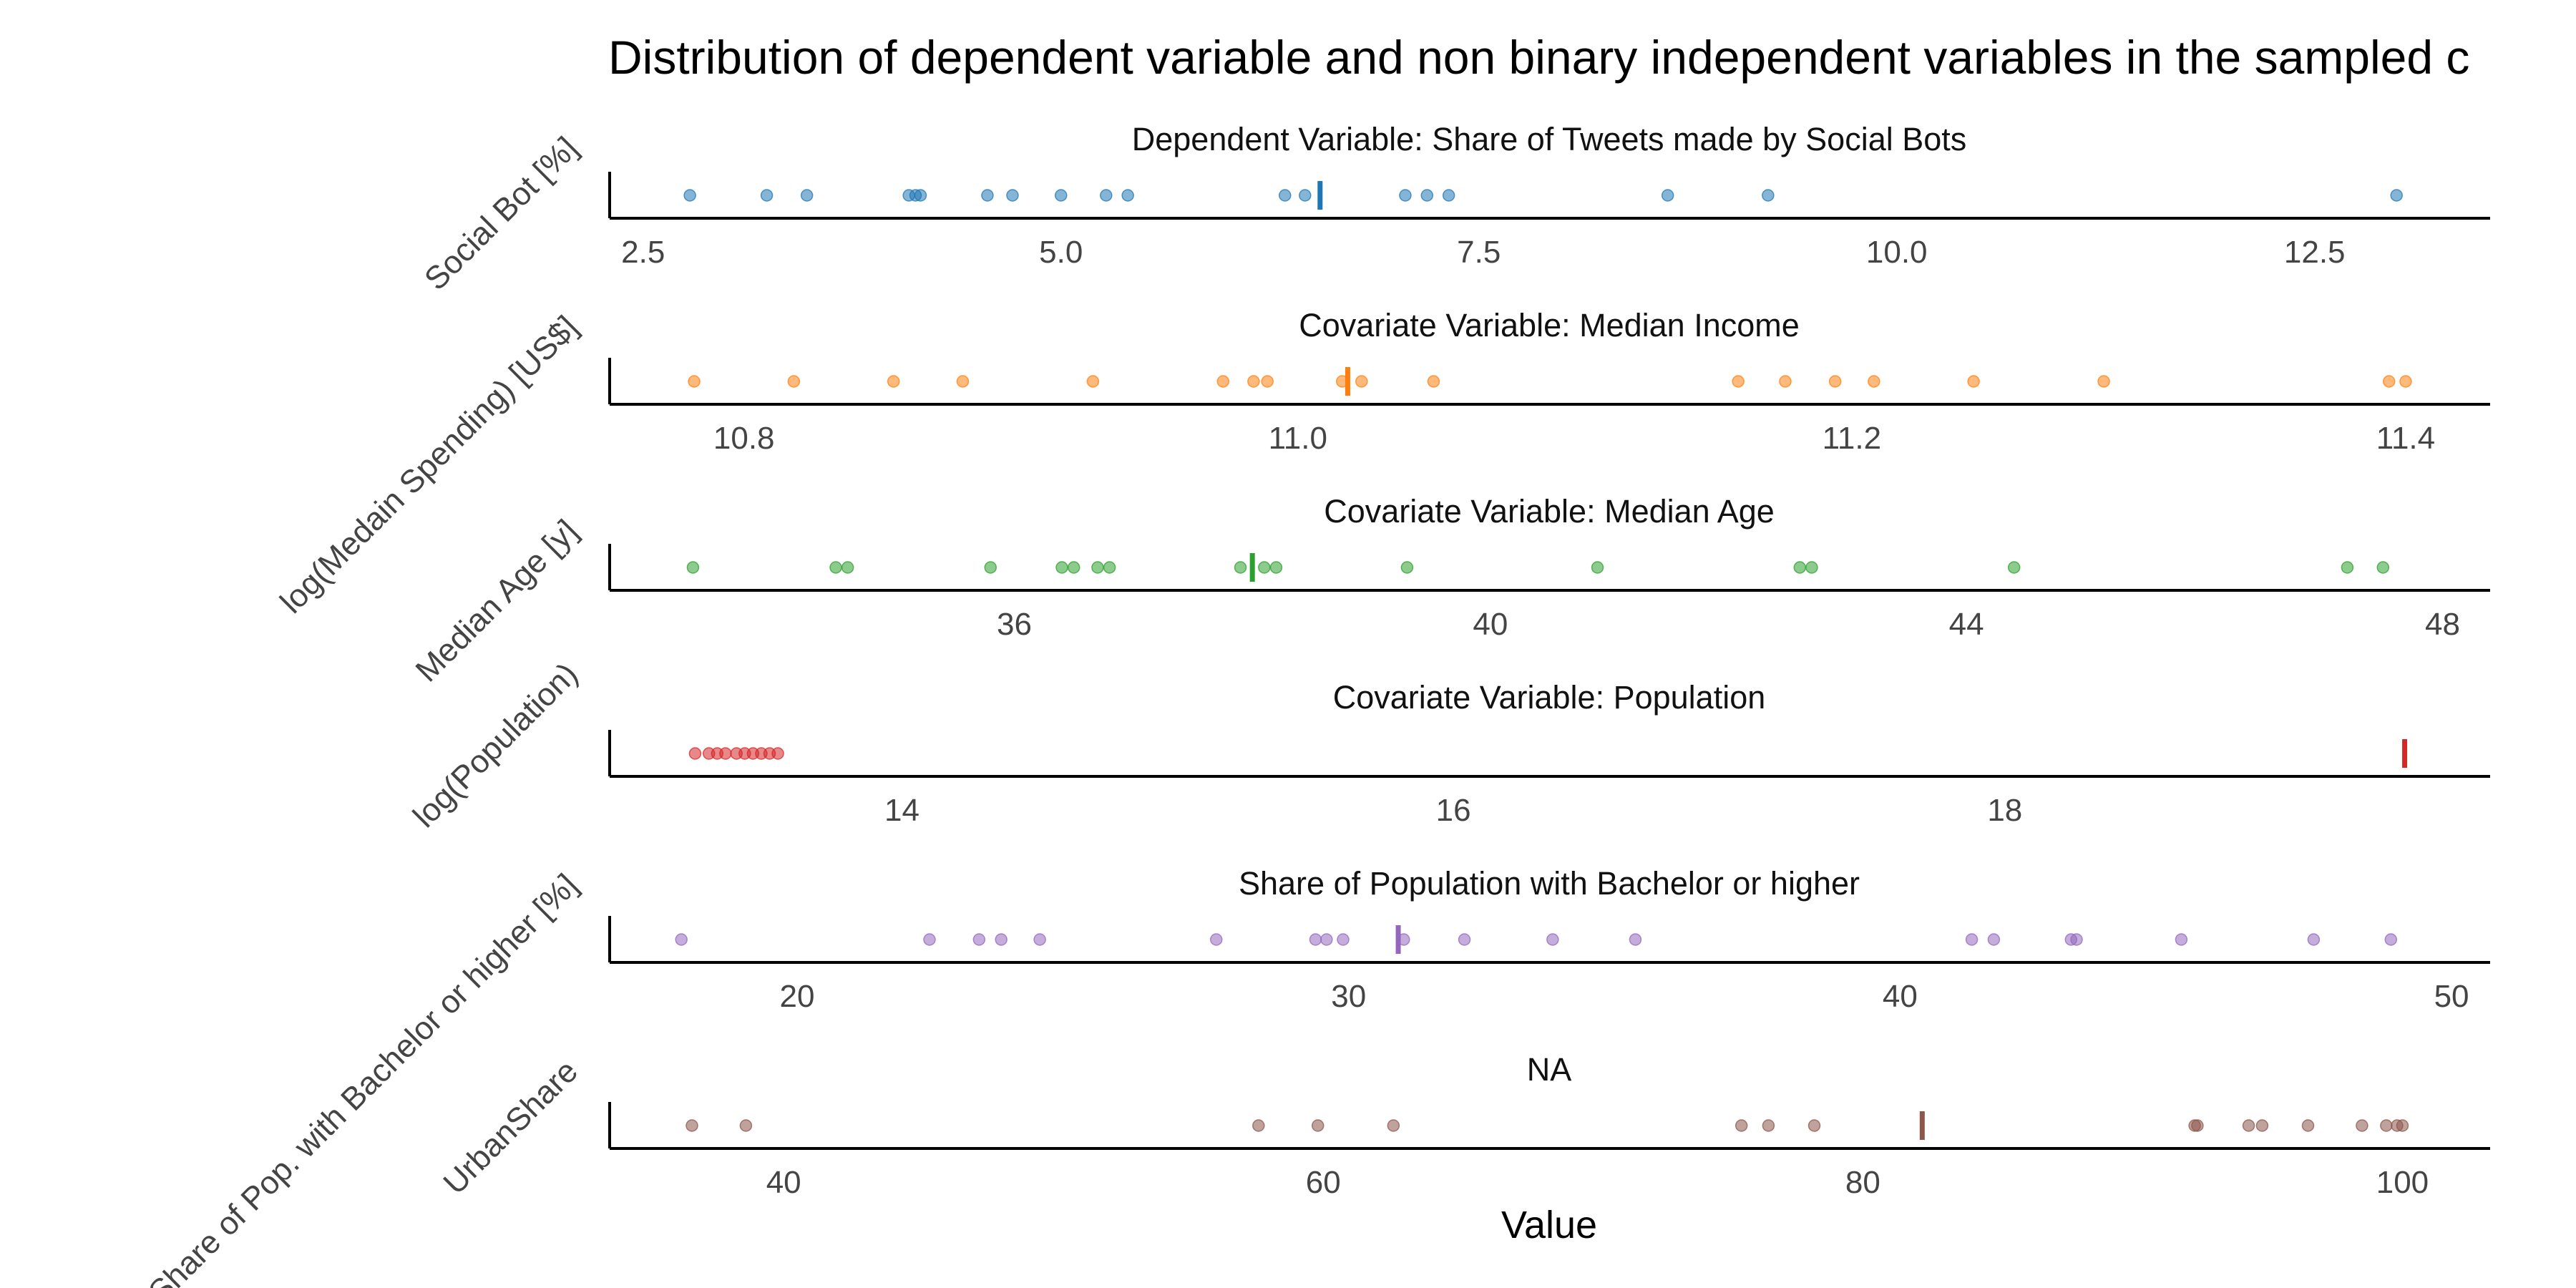 This screenshot has height=1288, width=2576. I want to click on x-tick-label: 10.8, so click(744, 438).